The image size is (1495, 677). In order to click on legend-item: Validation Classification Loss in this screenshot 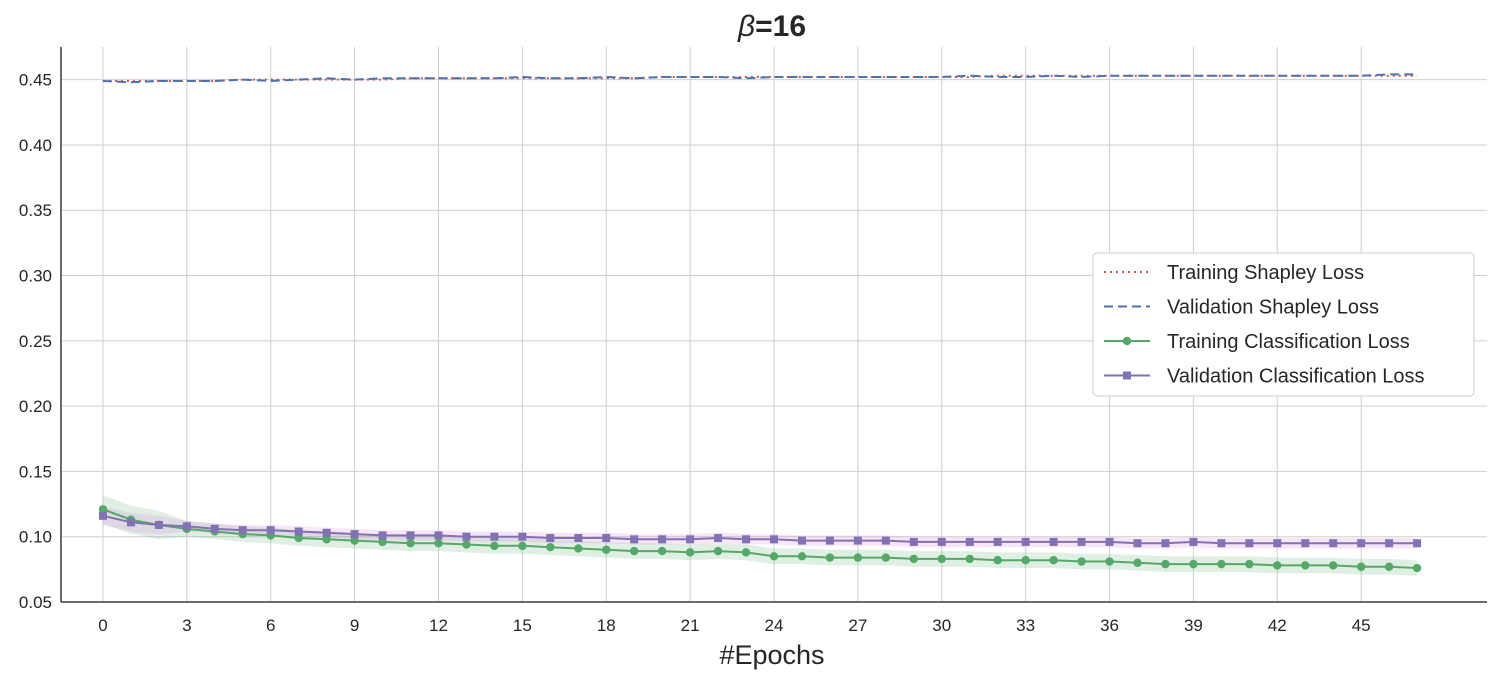, I will do `click(1264, 377)`.